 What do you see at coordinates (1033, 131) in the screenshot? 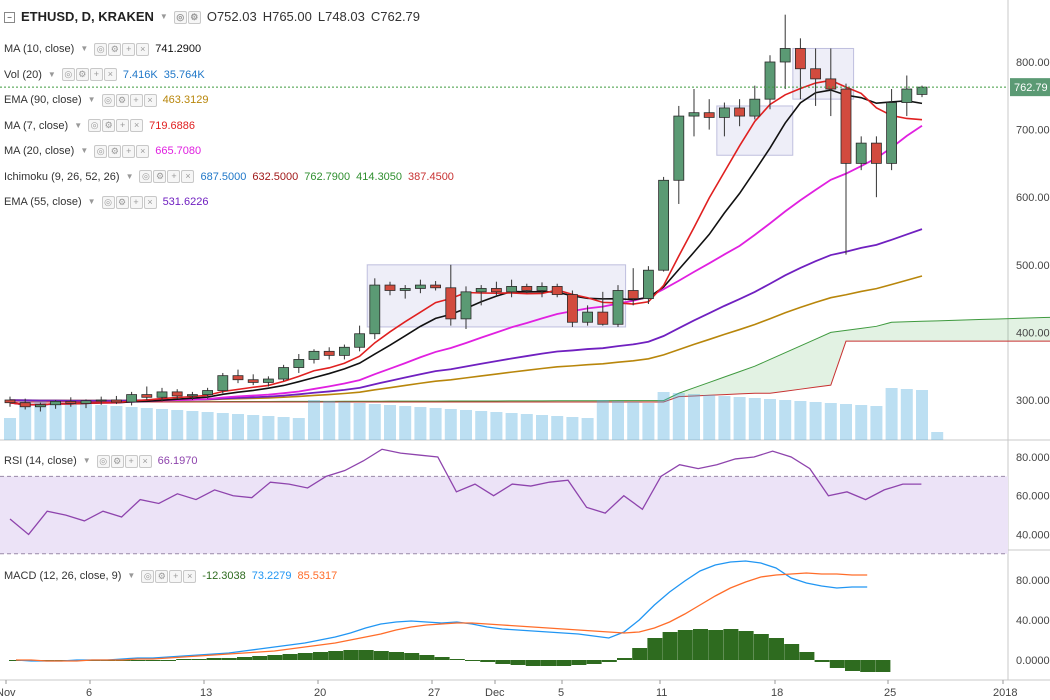
I see `price-tick-label: 700.00` at bounding box center [1033, 131].